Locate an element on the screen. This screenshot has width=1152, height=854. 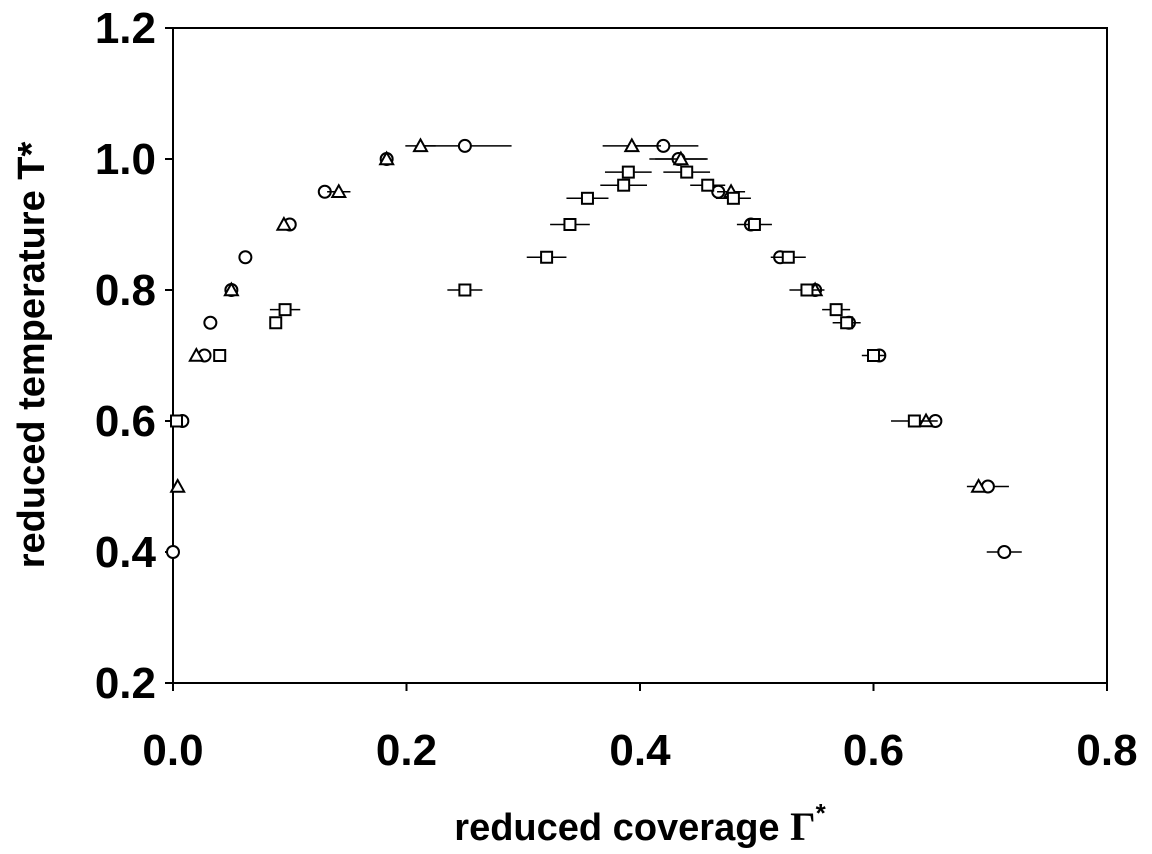
x-tick-label: 0.4 is located at coordinates (640, 750).